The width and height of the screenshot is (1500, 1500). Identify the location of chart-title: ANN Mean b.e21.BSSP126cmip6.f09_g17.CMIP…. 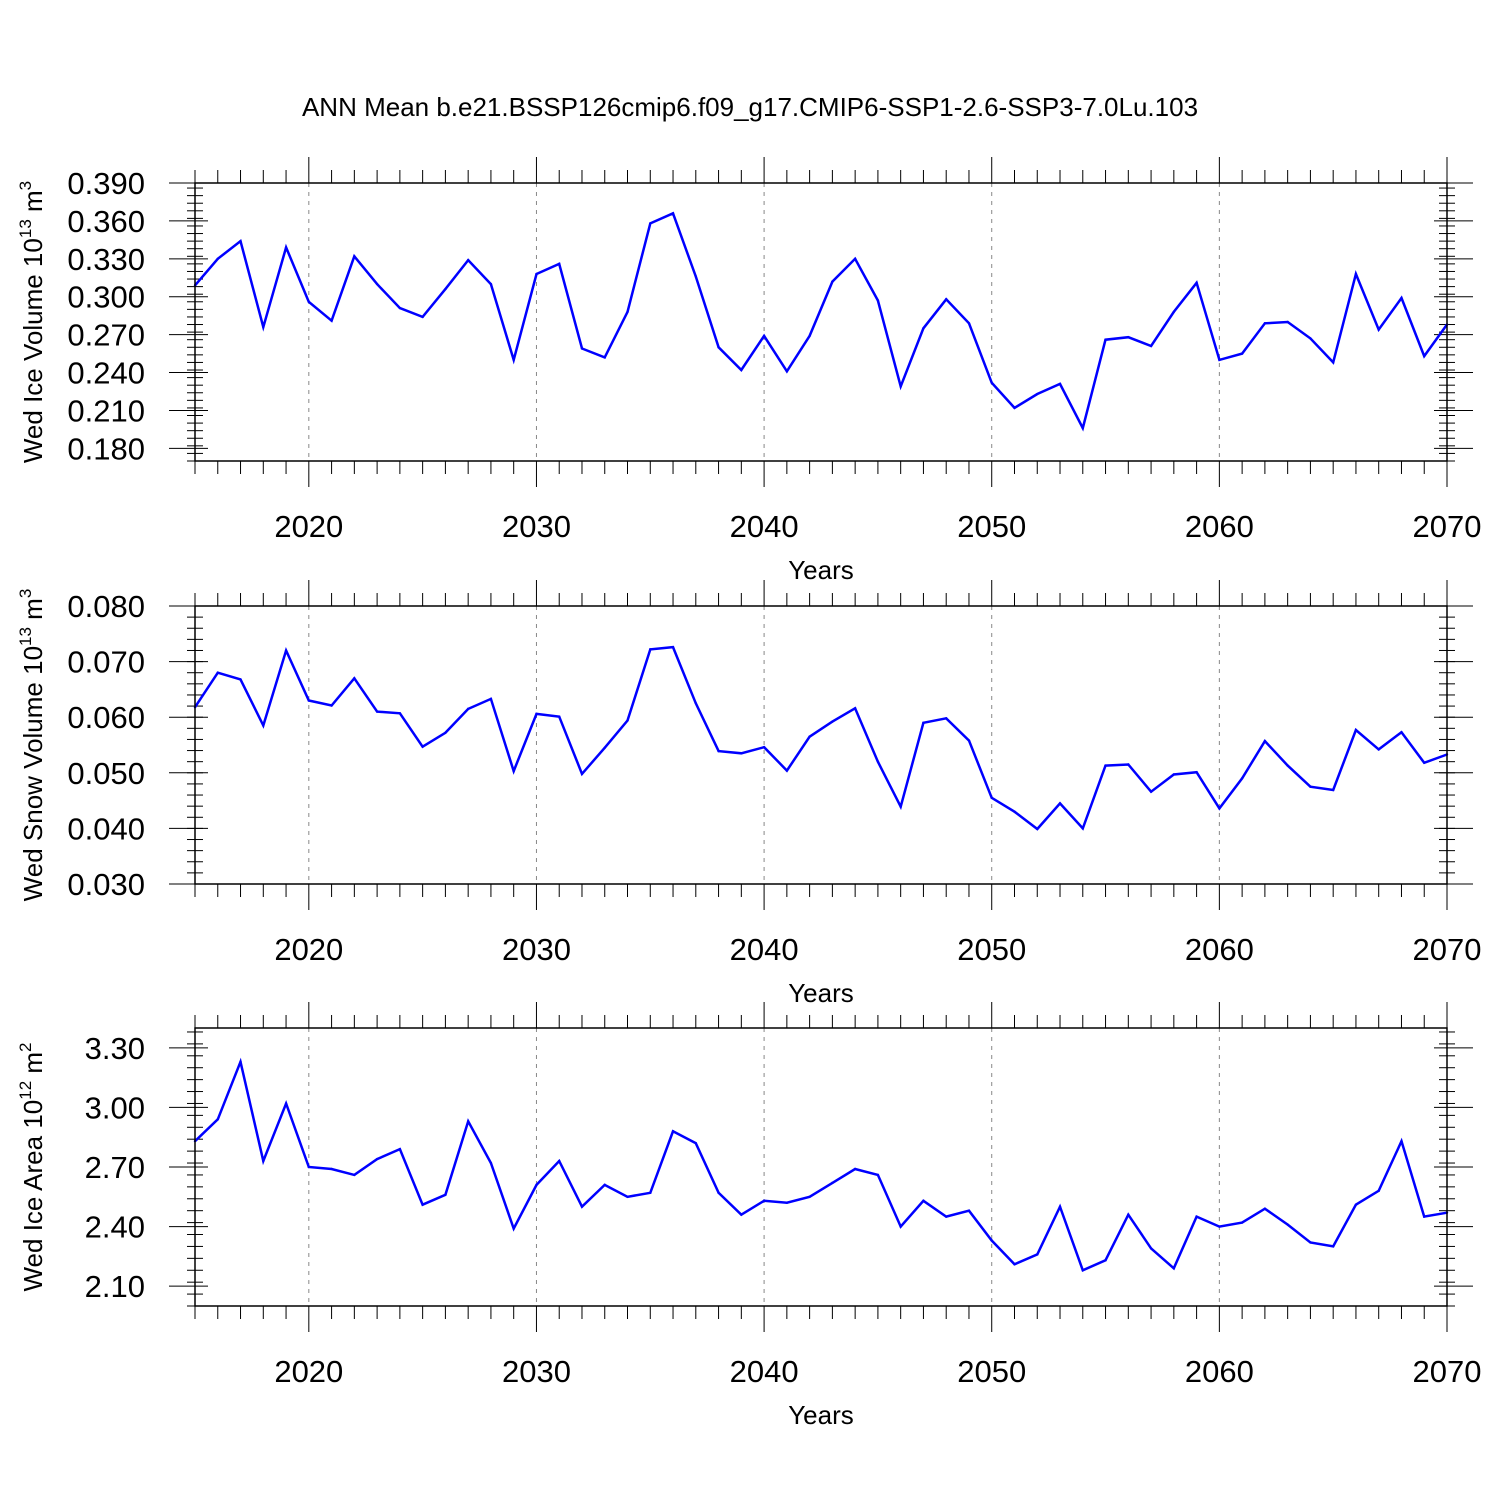
(750, 107).